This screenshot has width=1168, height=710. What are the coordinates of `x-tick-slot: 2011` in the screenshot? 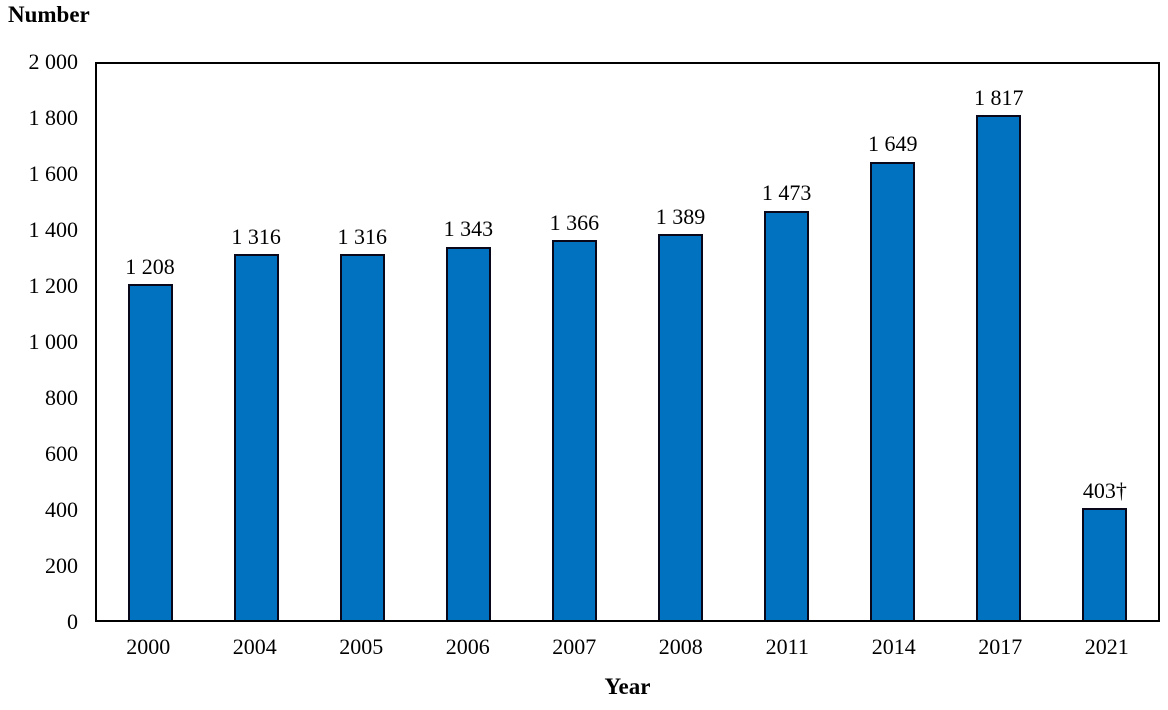 It's located at (787, 647).